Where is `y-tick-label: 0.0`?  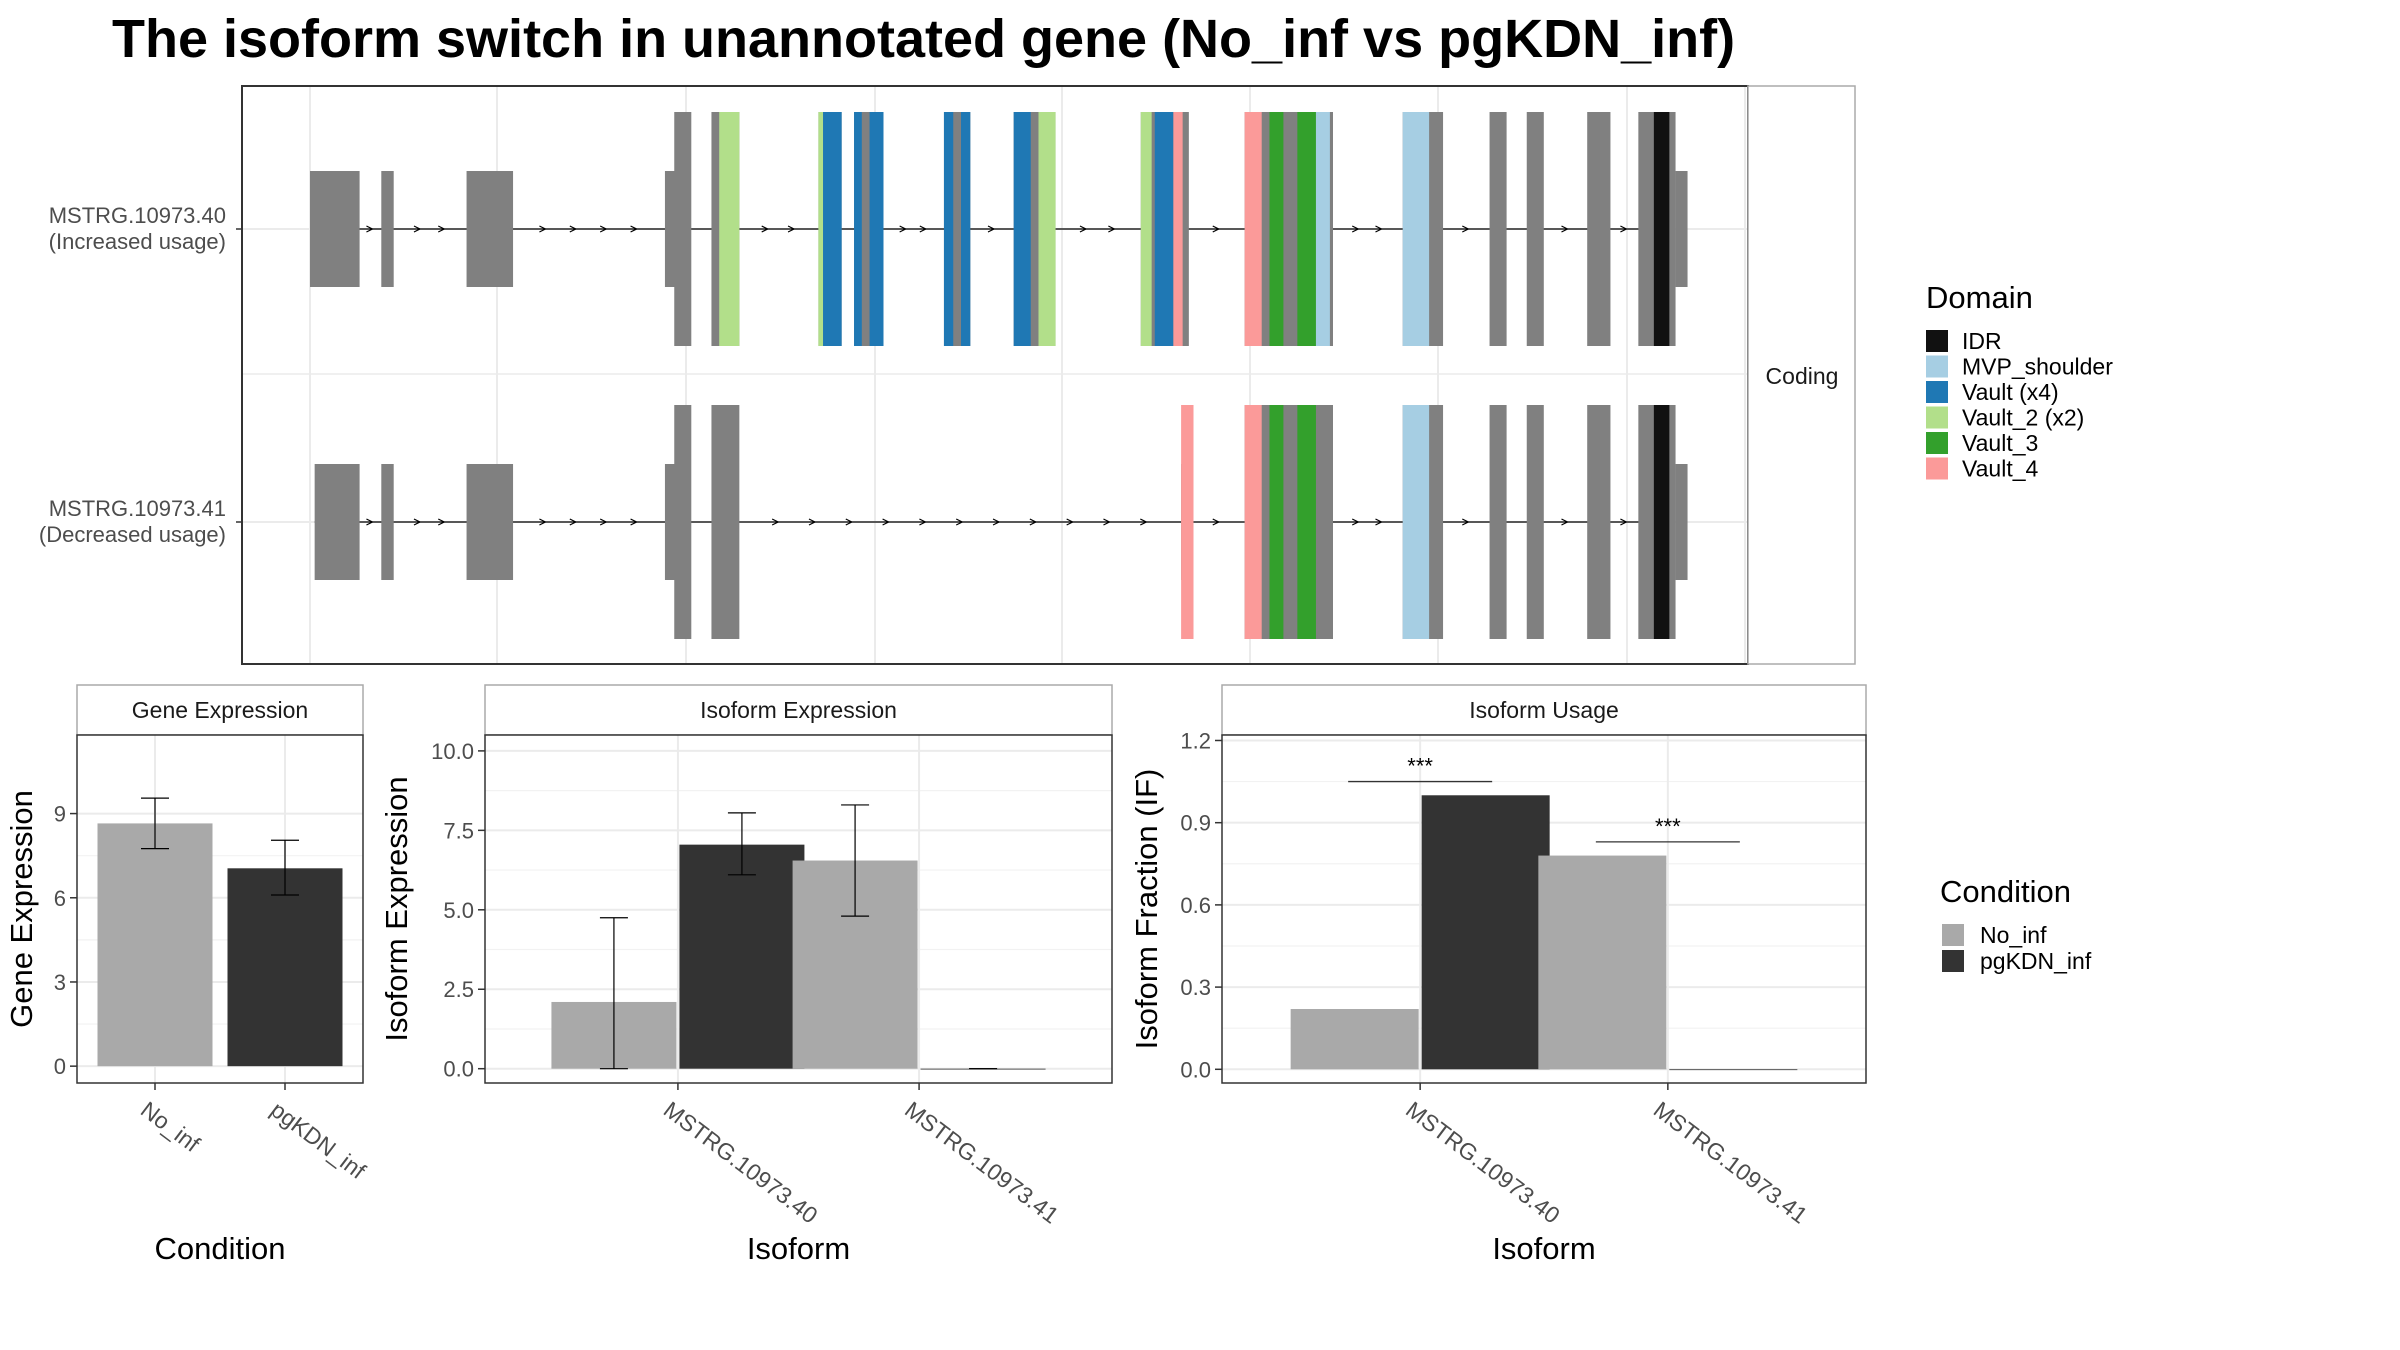
y-tick-label: 0.0 is located at coordinates (458, 1069).